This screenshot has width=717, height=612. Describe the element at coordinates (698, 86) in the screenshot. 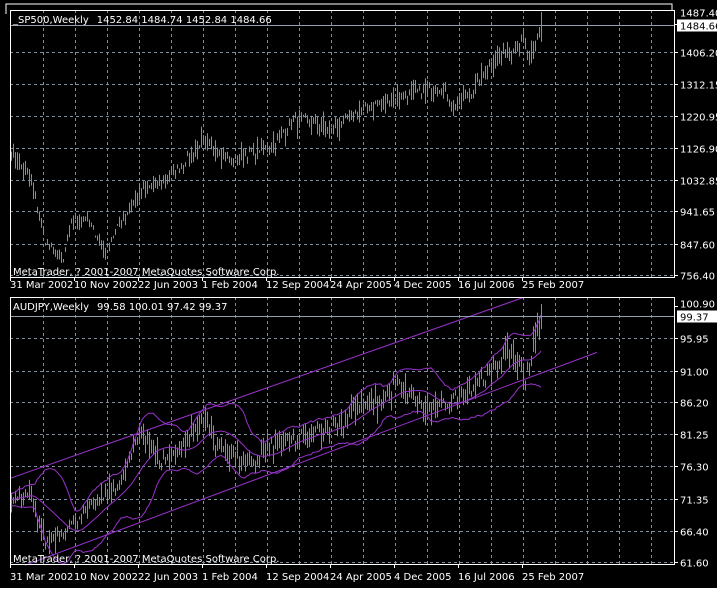

I see `y-tick-label: 1312.15` at that location.